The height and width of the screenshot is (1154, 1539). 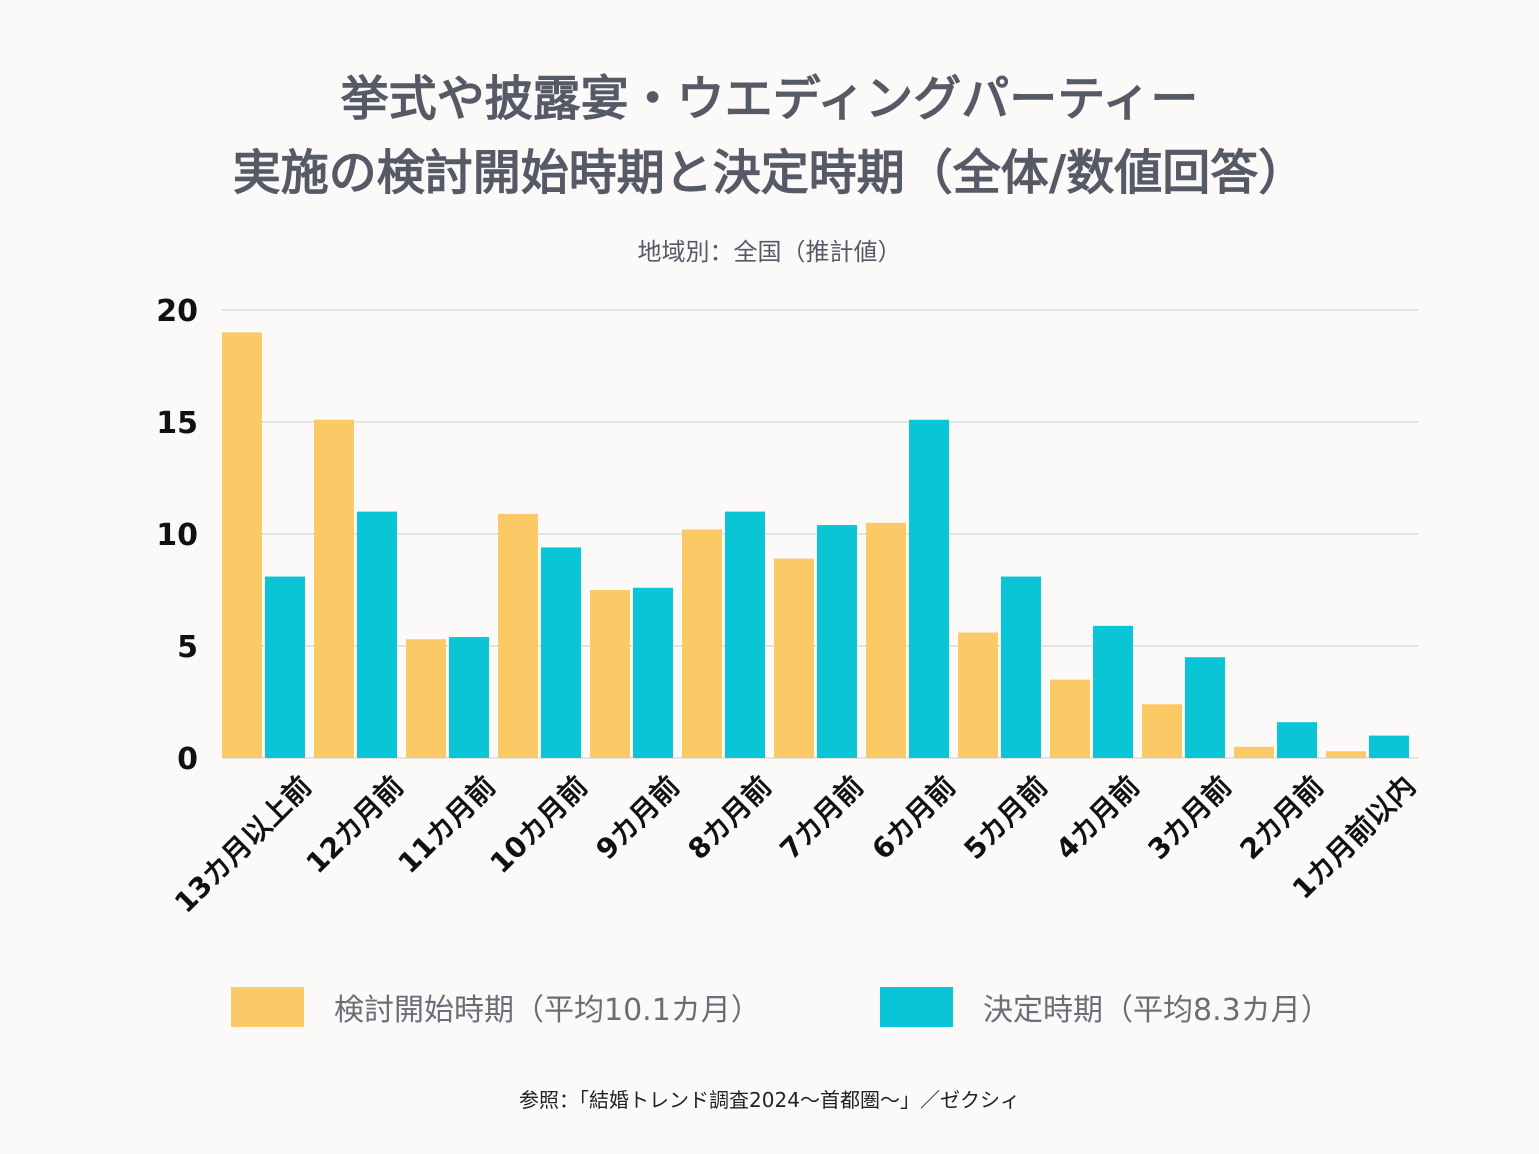 I want to click on x-tick-label-3: 10カ月前, so click(x=539, y=825).